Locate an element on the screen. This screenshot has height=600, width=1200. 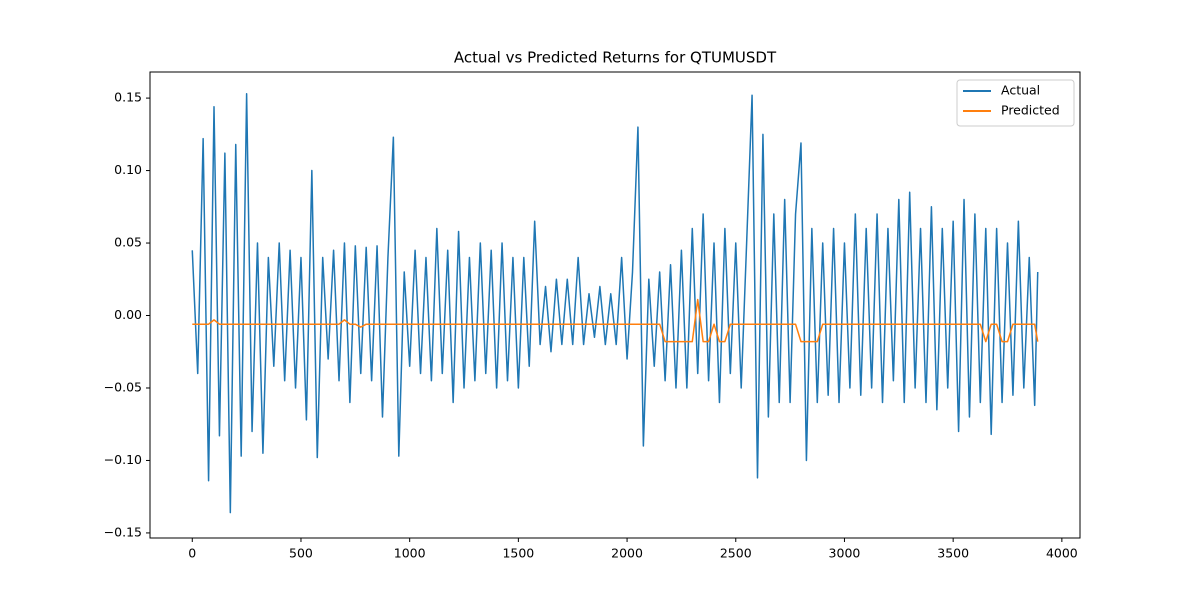
x-tick-label: 0 is located at coordinates (192, 553).